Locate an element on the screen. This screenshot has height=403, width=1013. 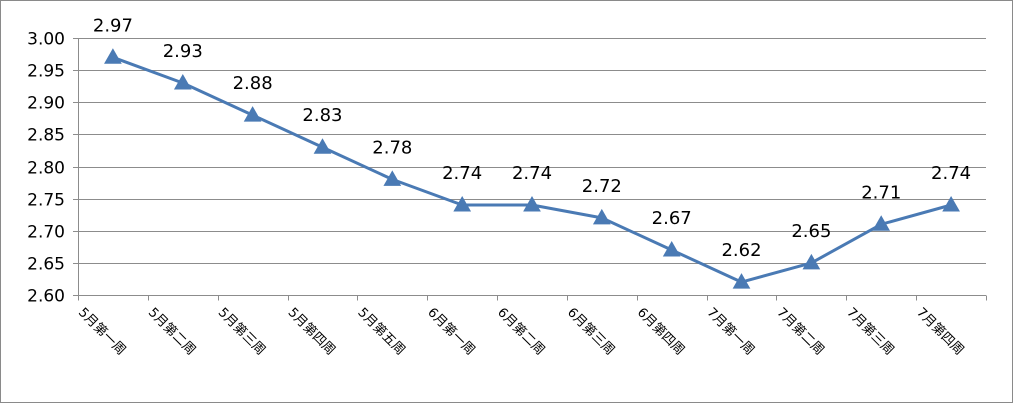
x-tick-label: 5月第二周 is located at coordinates (171, 331).